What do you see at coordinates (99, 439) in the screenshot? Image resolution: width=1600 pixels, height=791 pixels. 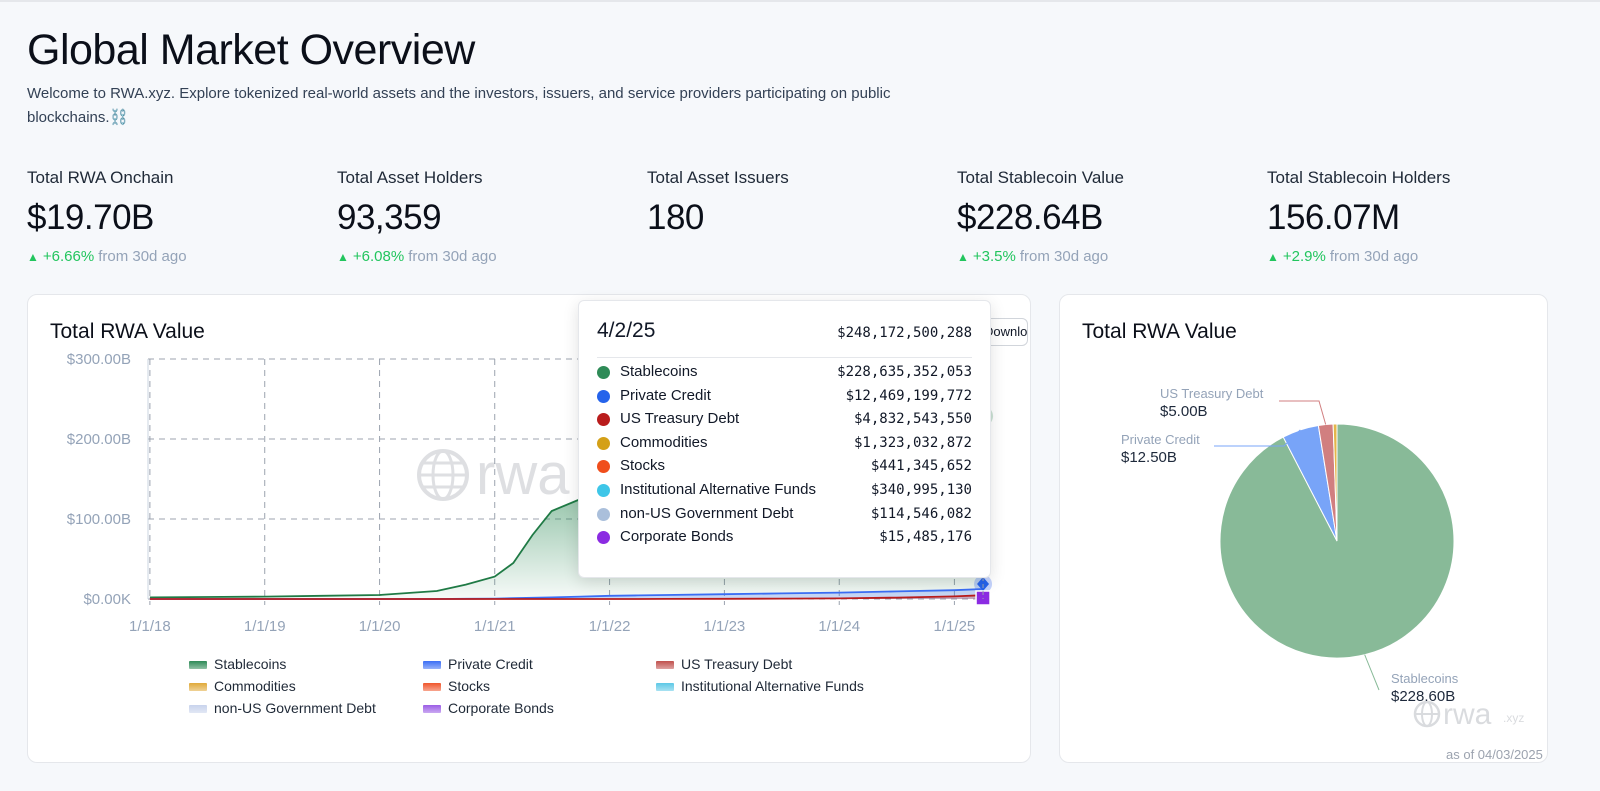 I see `y-tick-label: $200.00B` at bounding box center [99, 439].